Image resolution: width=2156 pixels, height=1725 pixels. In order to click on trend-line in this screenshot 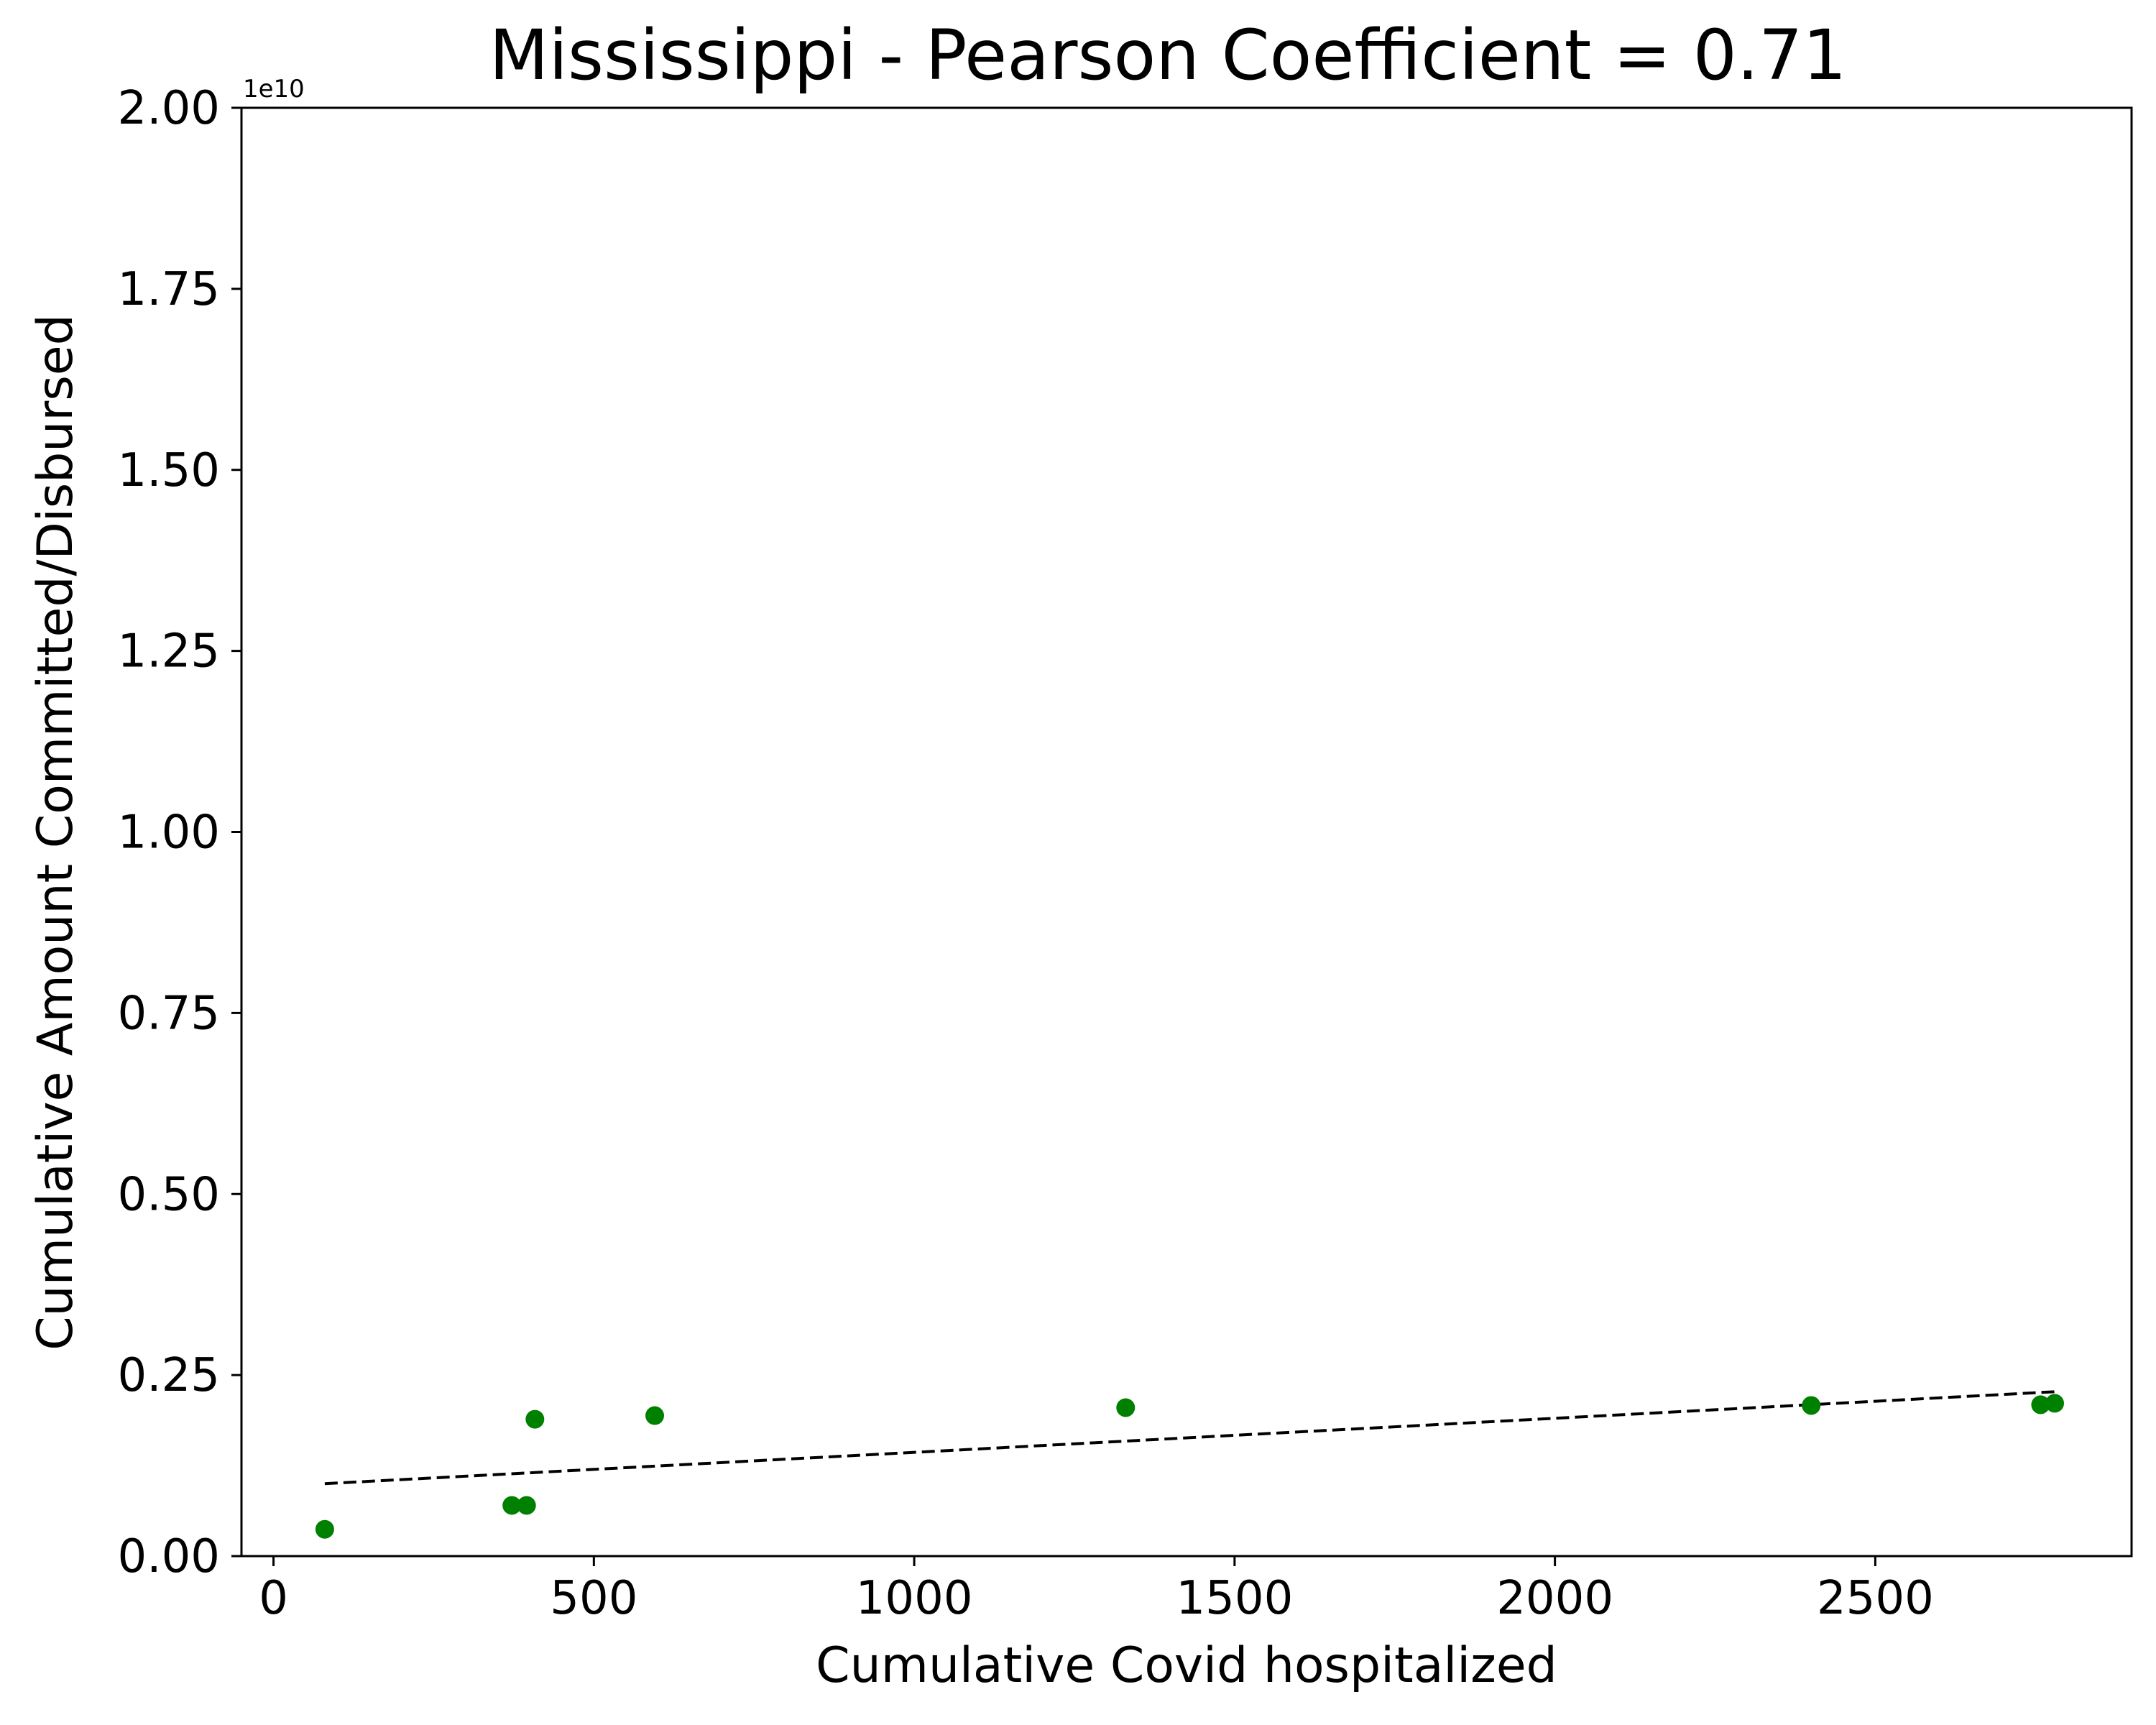, I will do `click(1189, 1438)`.